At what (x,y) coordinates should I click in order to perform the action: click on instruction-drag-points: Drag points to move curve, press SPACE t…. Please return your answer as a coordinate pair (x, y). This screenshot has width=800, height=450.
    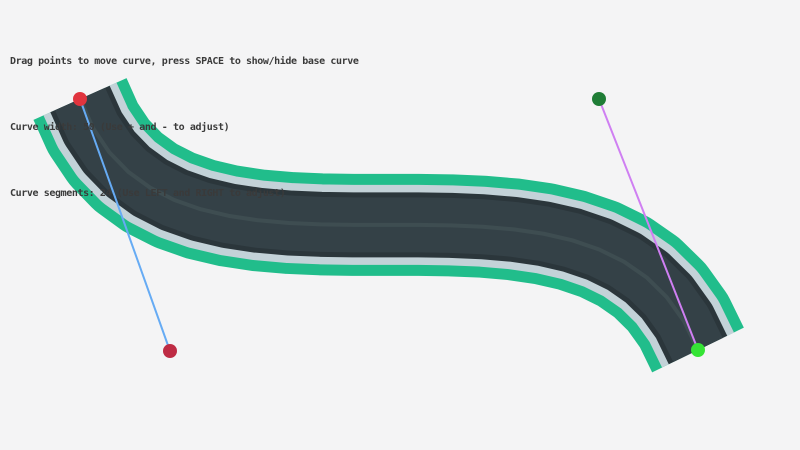
    Looking at the image, I should click on (184, 61).